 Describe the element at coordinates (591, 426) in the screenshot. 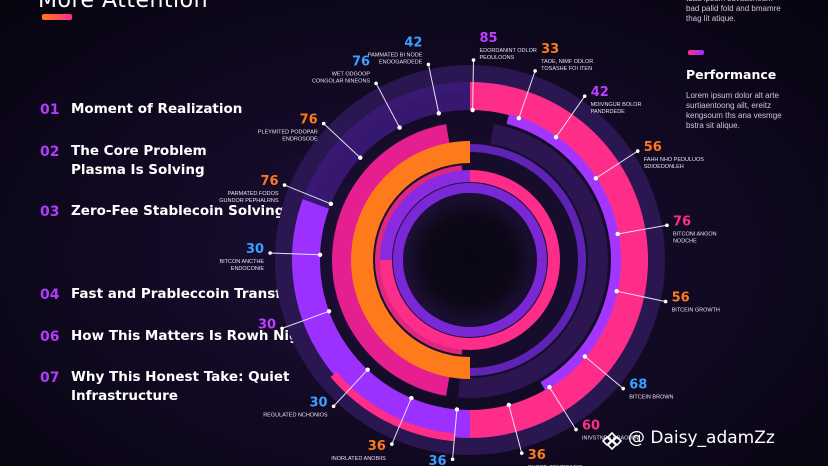

I see `callout-value: 60` at that location.